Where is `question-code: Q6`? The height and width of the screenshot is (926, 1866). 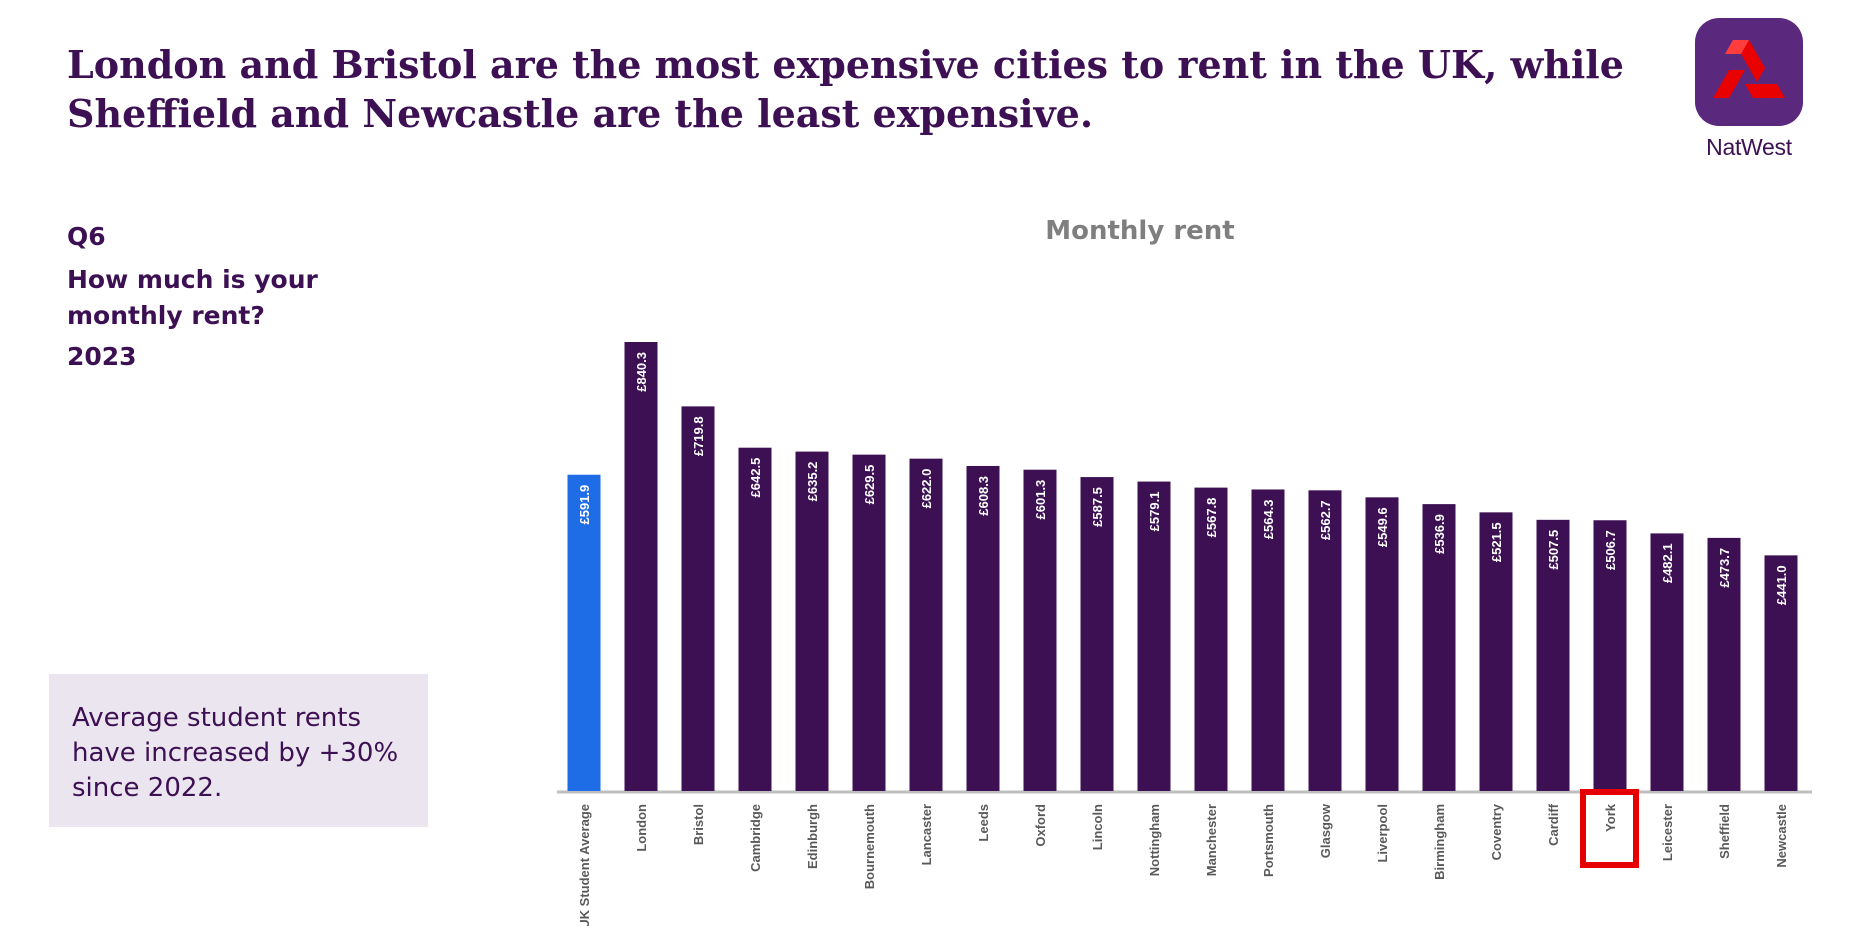 question-code: Q6 is located at coordinates (86, 236).